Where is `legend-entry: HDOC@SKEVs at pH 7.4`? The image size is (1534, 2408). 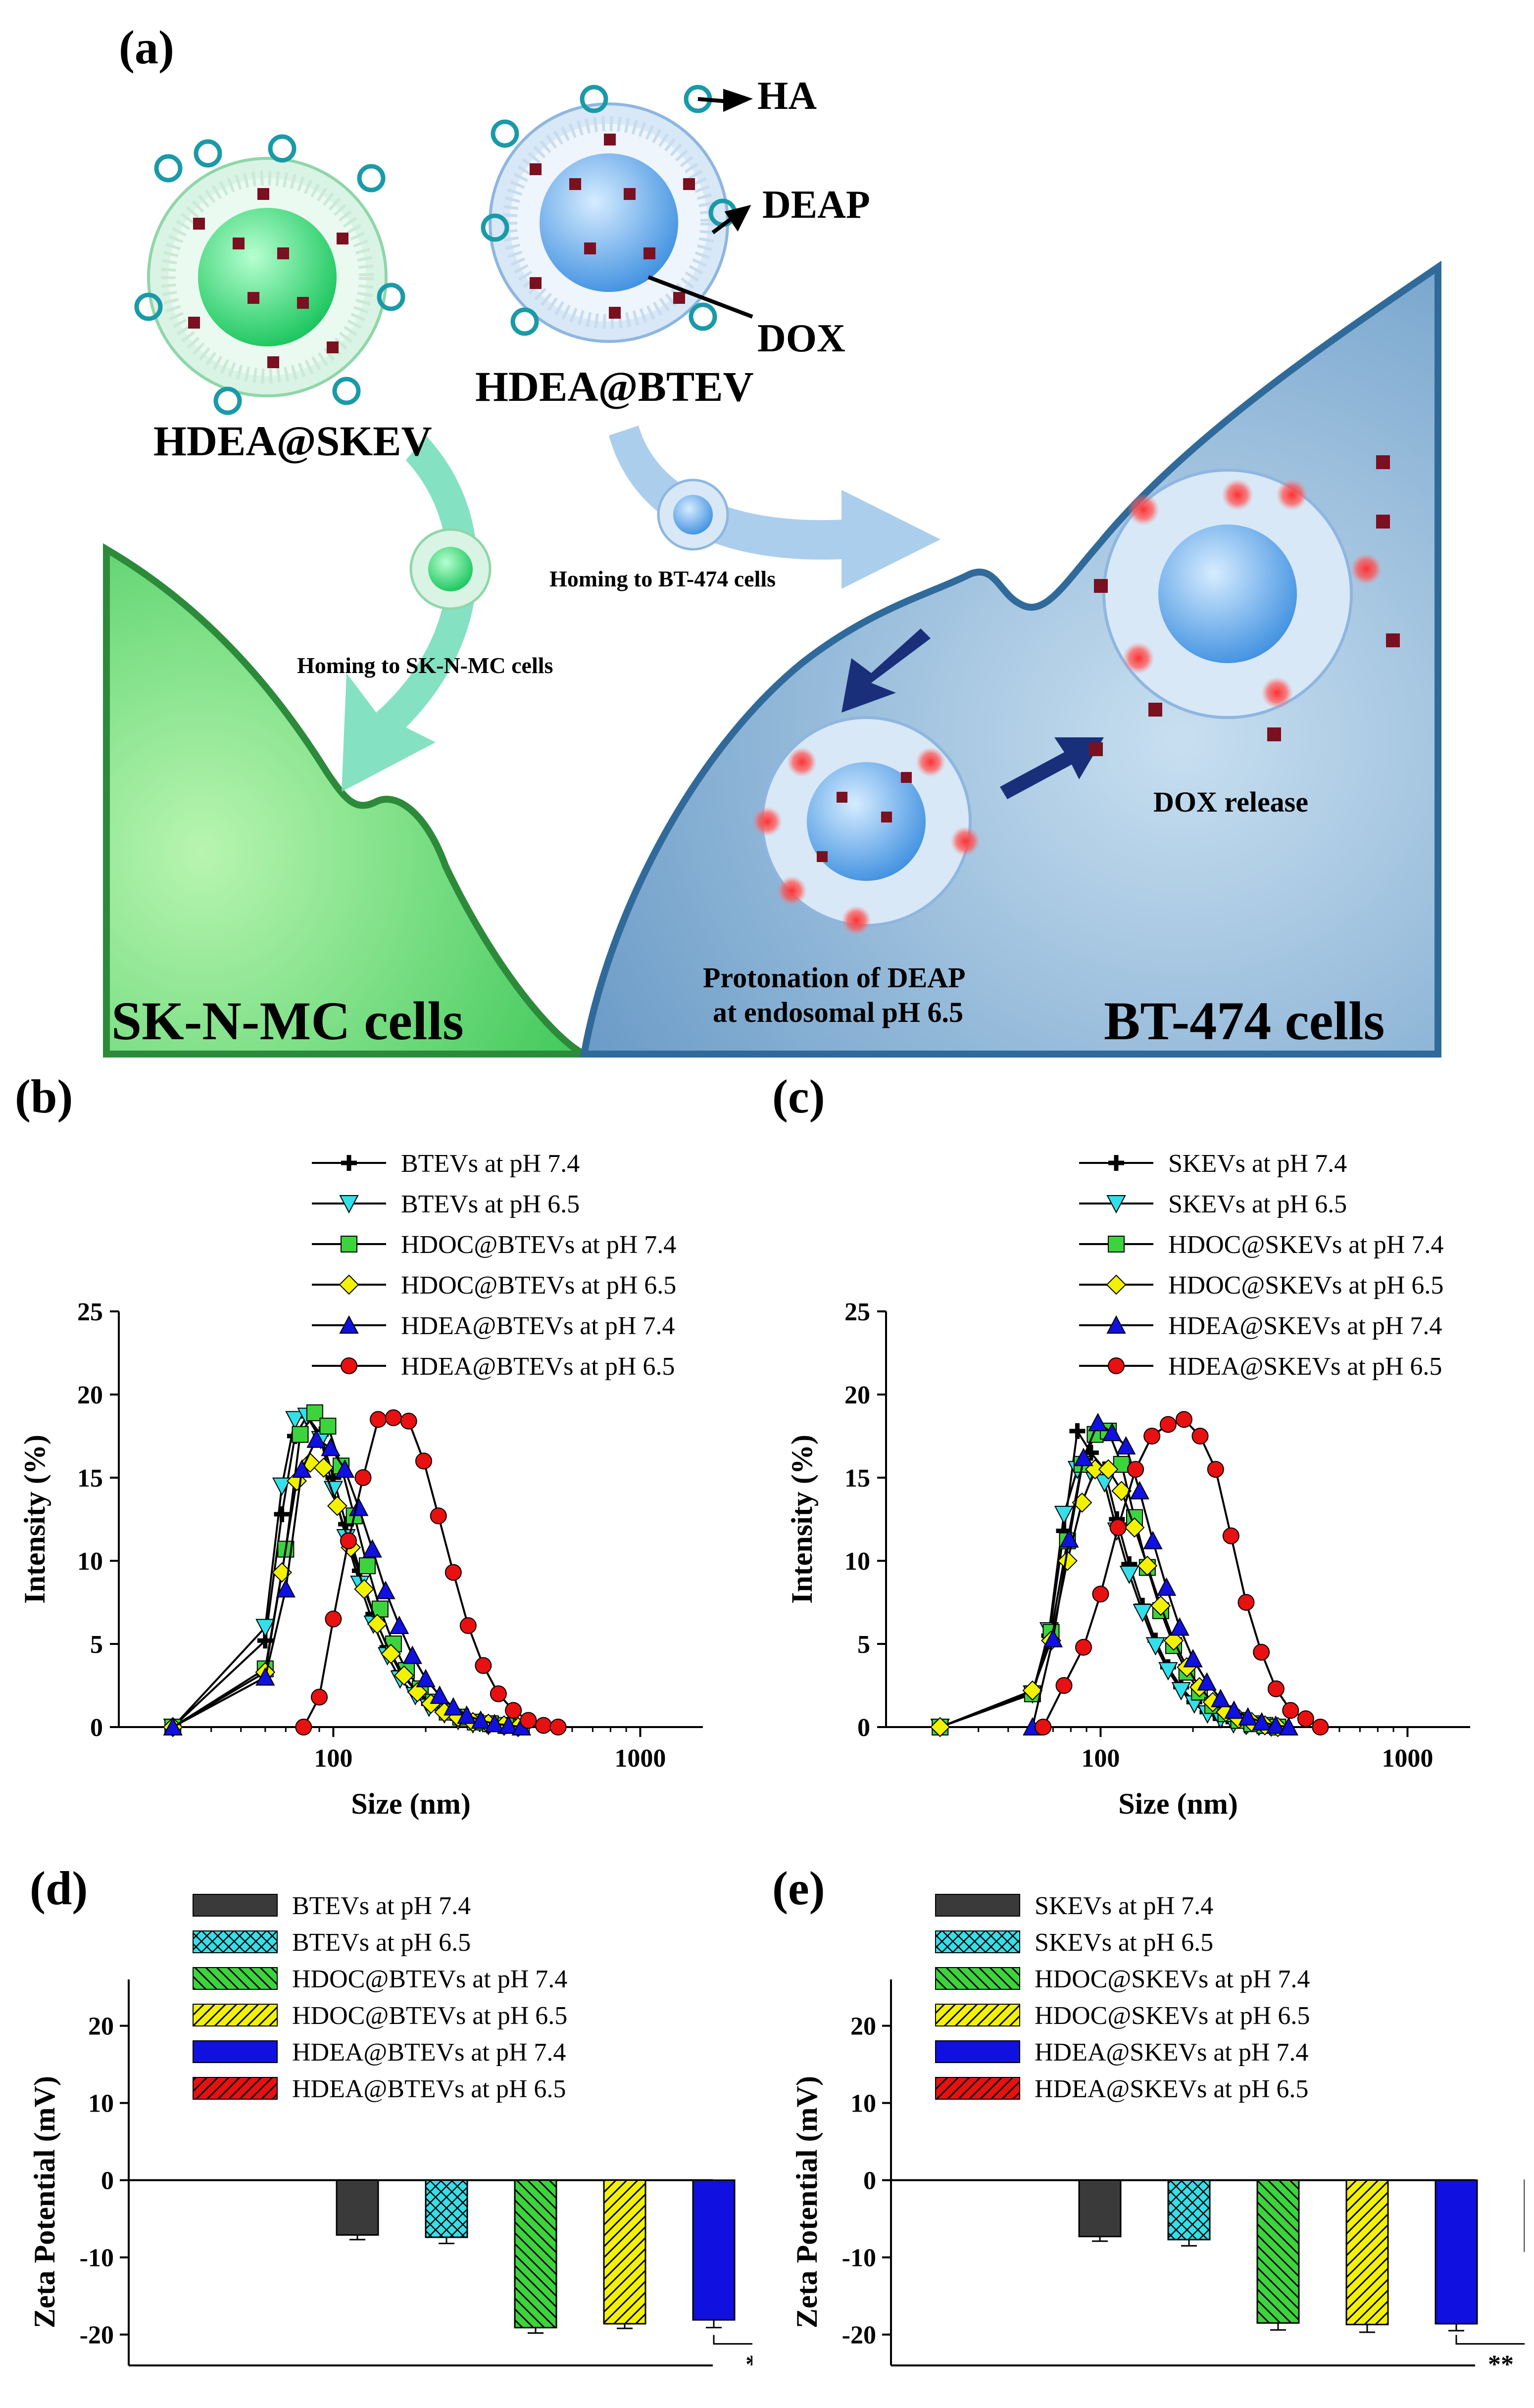 legend-entry: HDOC@SKEVs at pH 7.4 is located at coordinates (1122, 1979).